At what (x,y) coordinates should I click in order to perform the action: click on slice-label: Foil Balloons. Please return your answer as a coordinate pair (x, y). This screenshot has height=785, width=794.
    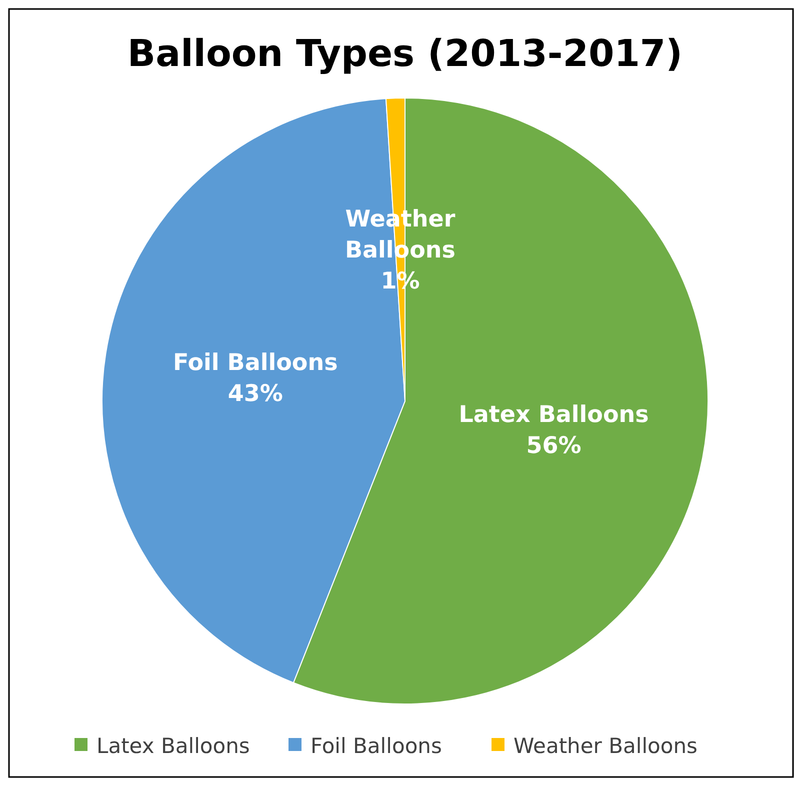
    Looking at the image, I should click on (255, 363).